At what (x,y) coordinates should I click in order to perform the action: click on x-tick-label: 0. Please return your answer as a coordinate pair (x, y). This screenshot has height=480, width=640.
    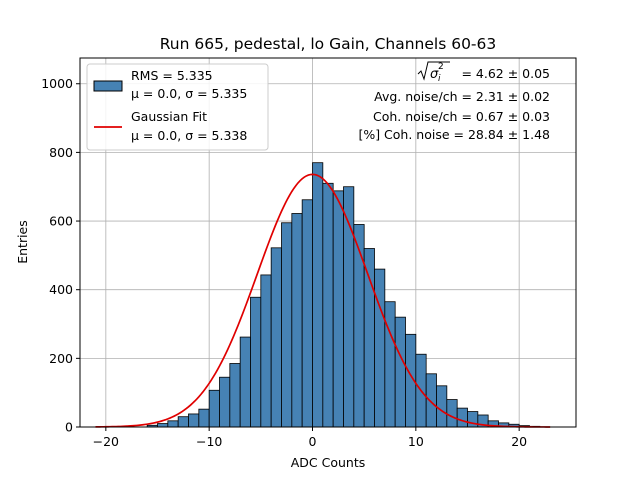
    Looking at the image, I should click on (313, 441).